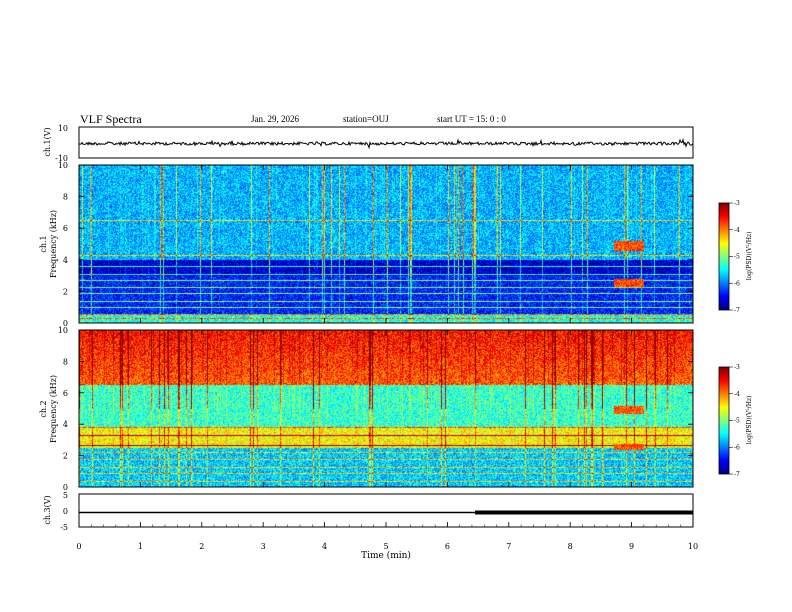 The width and height of the screenshot is (792, 612). I want to click on date-label: Jan. 29, 2026, so click(275, 119).